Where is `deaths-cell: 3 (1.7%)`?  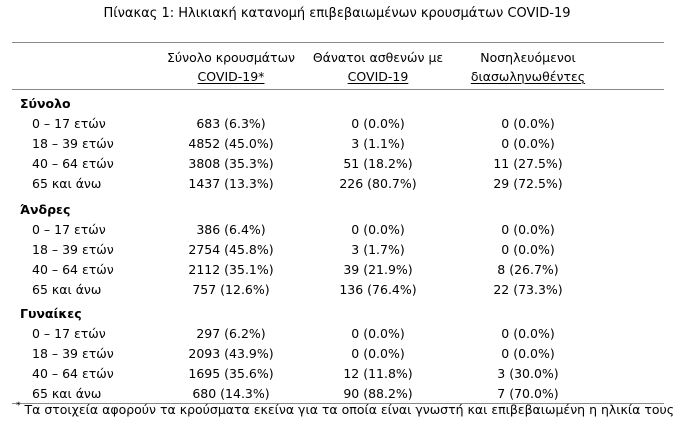
deaths-cell: 3 (1.7%) is located at coordinates (378, 249).